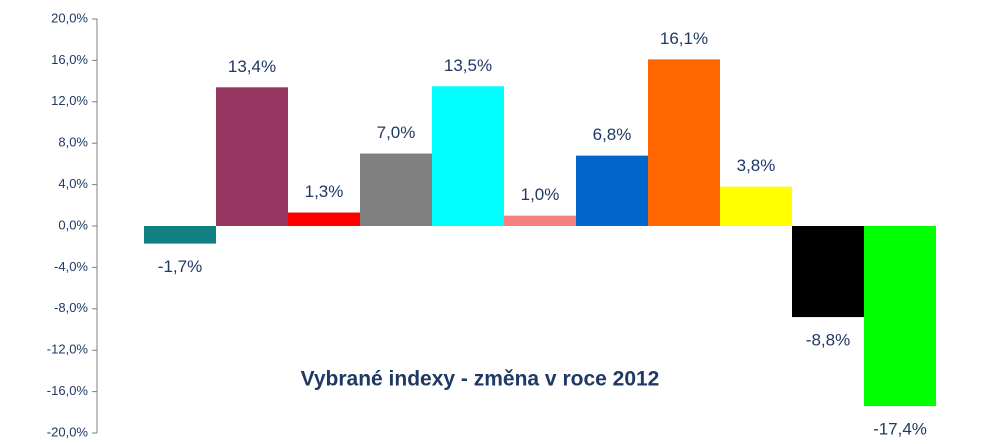  What do you see at coordinates (396, 132) in the screenshot?
I see `value-label: 7,0%` at bounding box center [396, 132].